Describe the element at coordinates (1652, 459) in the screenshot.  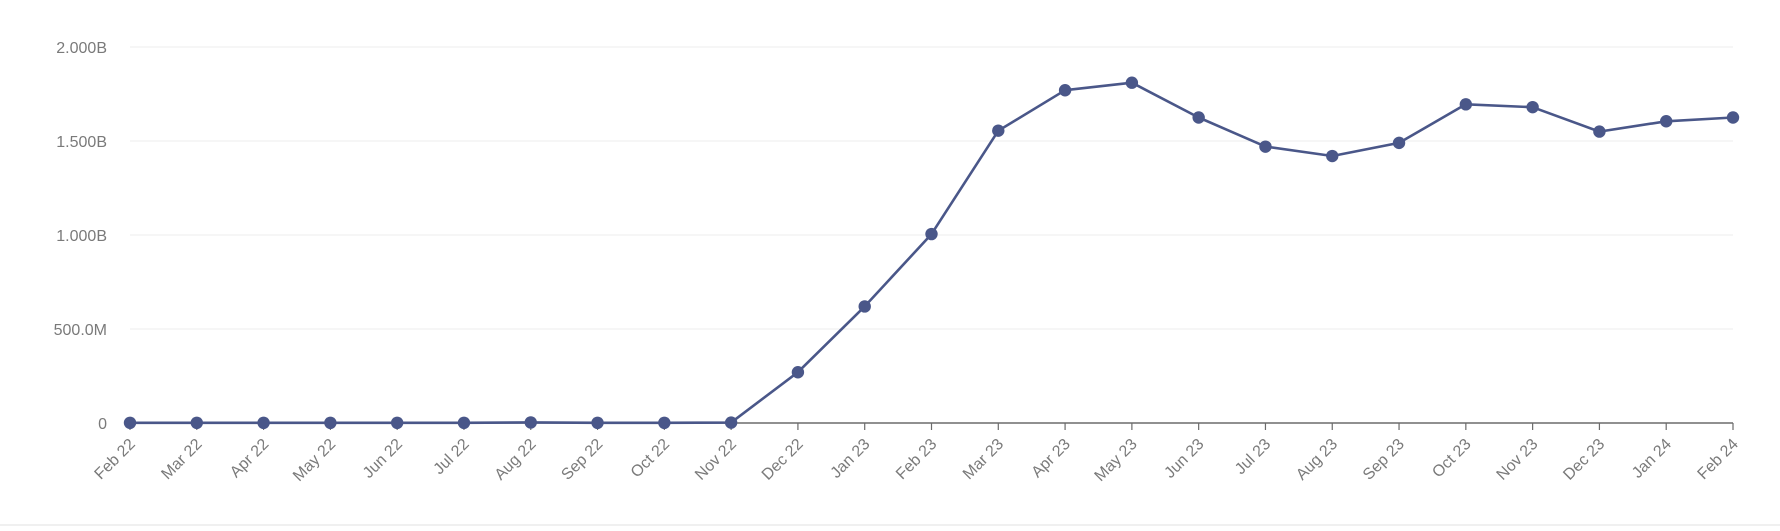
I see `x-tick-label: Jan 24` at that location.